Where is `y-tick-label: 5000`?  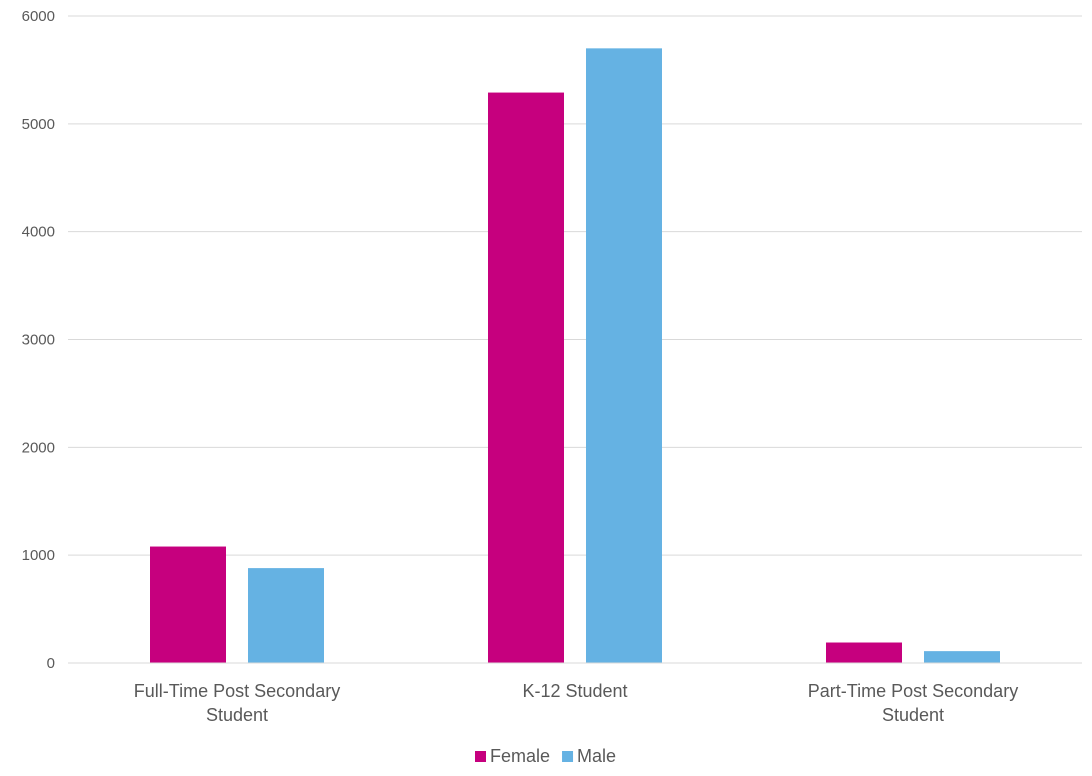 y-tick-label: 5000 is located at coordinates (38, 124).